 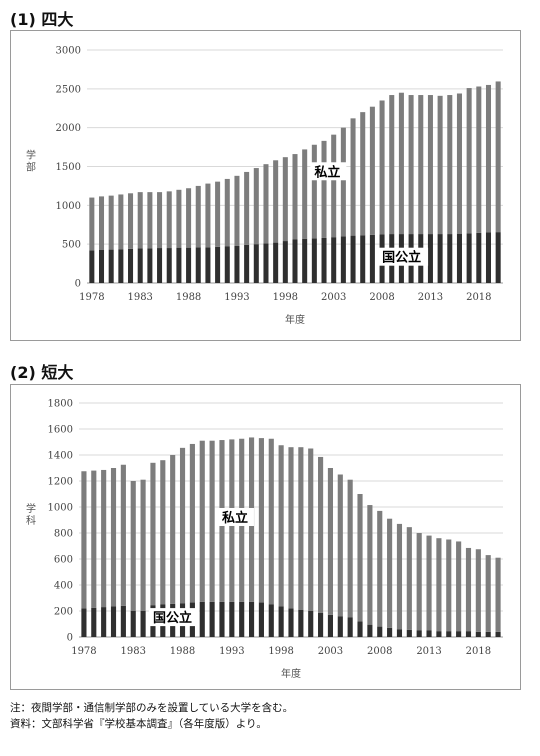 I want to click on chart1-ytick-label: 1500, so click(x=68, y=167).